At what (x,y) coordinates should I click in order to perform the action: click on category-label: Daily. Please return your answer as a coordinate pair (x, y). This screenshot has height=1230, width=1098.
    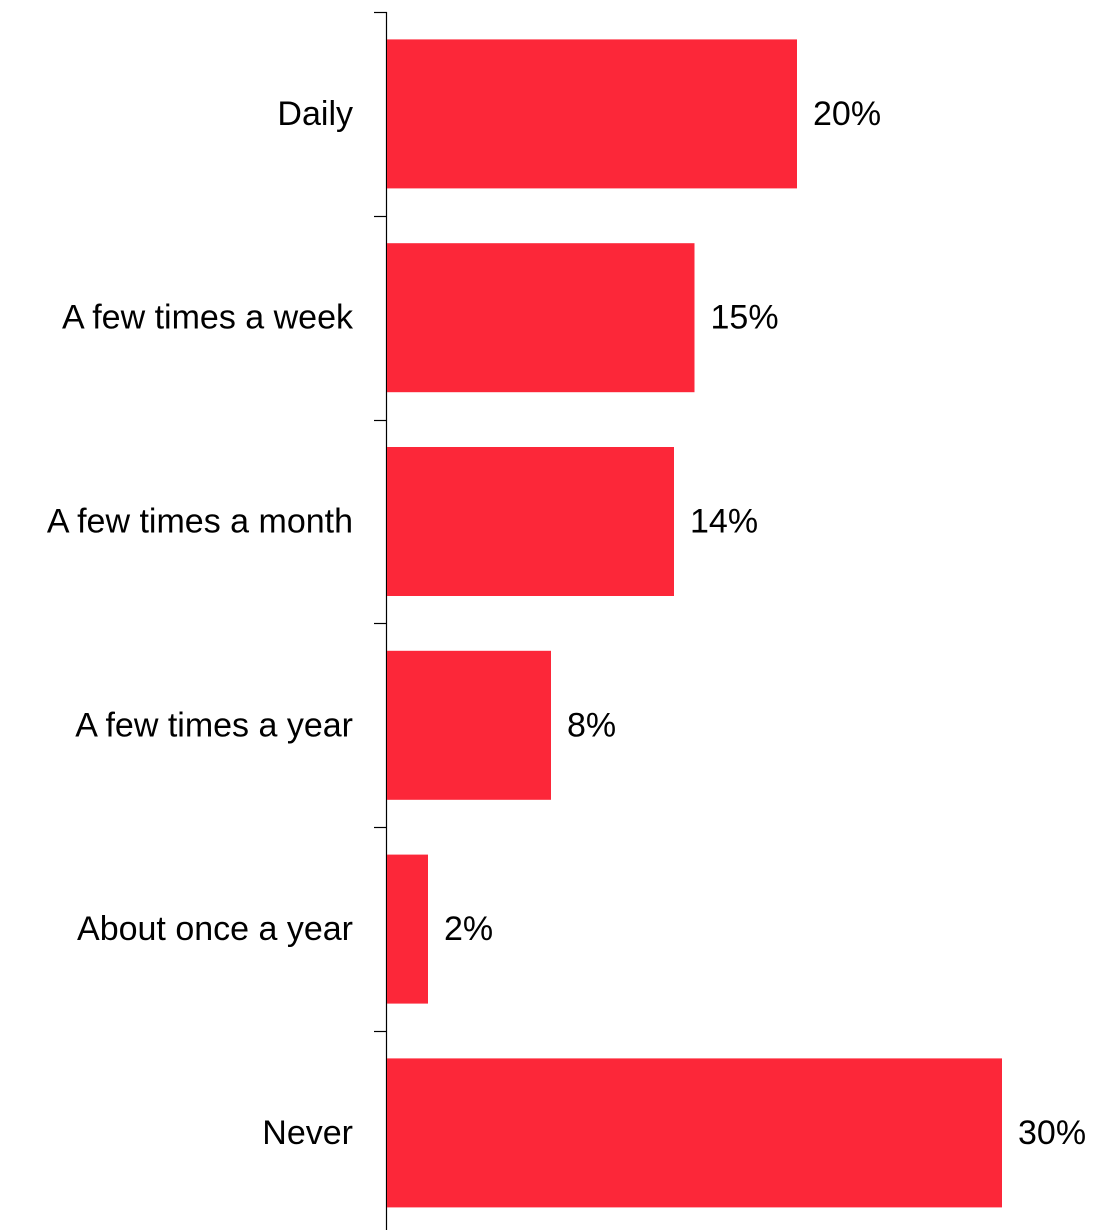
    Looking at the image, I should click on (315, 114).